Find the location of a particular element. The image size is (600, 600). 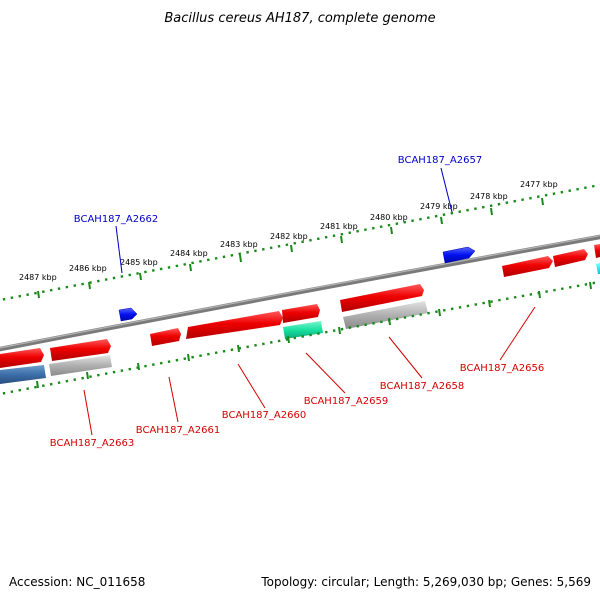

gene-label-a2663: BCAH187_A2663 is located at coordinates (92, 443).